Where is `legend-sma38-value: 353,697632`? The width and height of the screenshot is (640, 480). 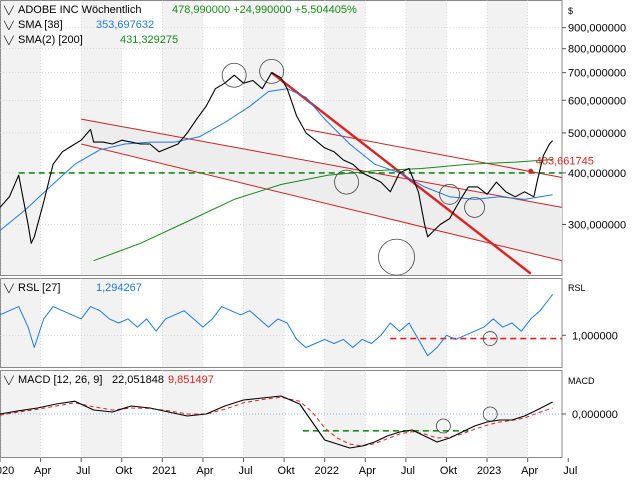 legend-sma38-value: 353,697632 is located at coordinates (125, 25).